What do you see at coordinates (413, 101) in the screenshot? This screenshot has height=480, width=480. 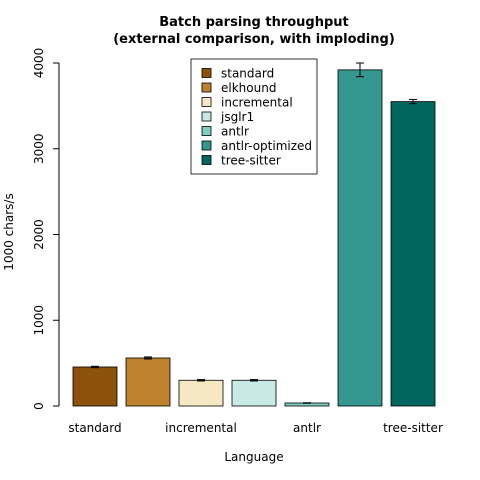 I see `error-bar-tree-sitter` at bounding box center [413, 101].